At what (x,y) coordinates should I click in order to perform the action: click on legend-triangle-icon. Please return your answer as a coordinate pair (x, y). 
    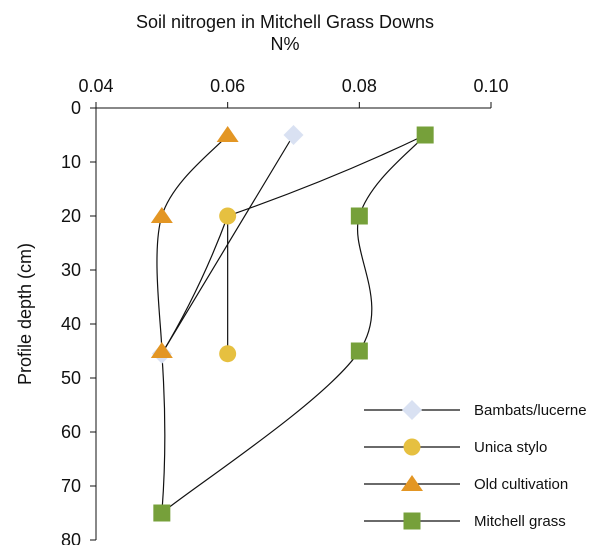
    Looking at the image, I should click on (412, 483).